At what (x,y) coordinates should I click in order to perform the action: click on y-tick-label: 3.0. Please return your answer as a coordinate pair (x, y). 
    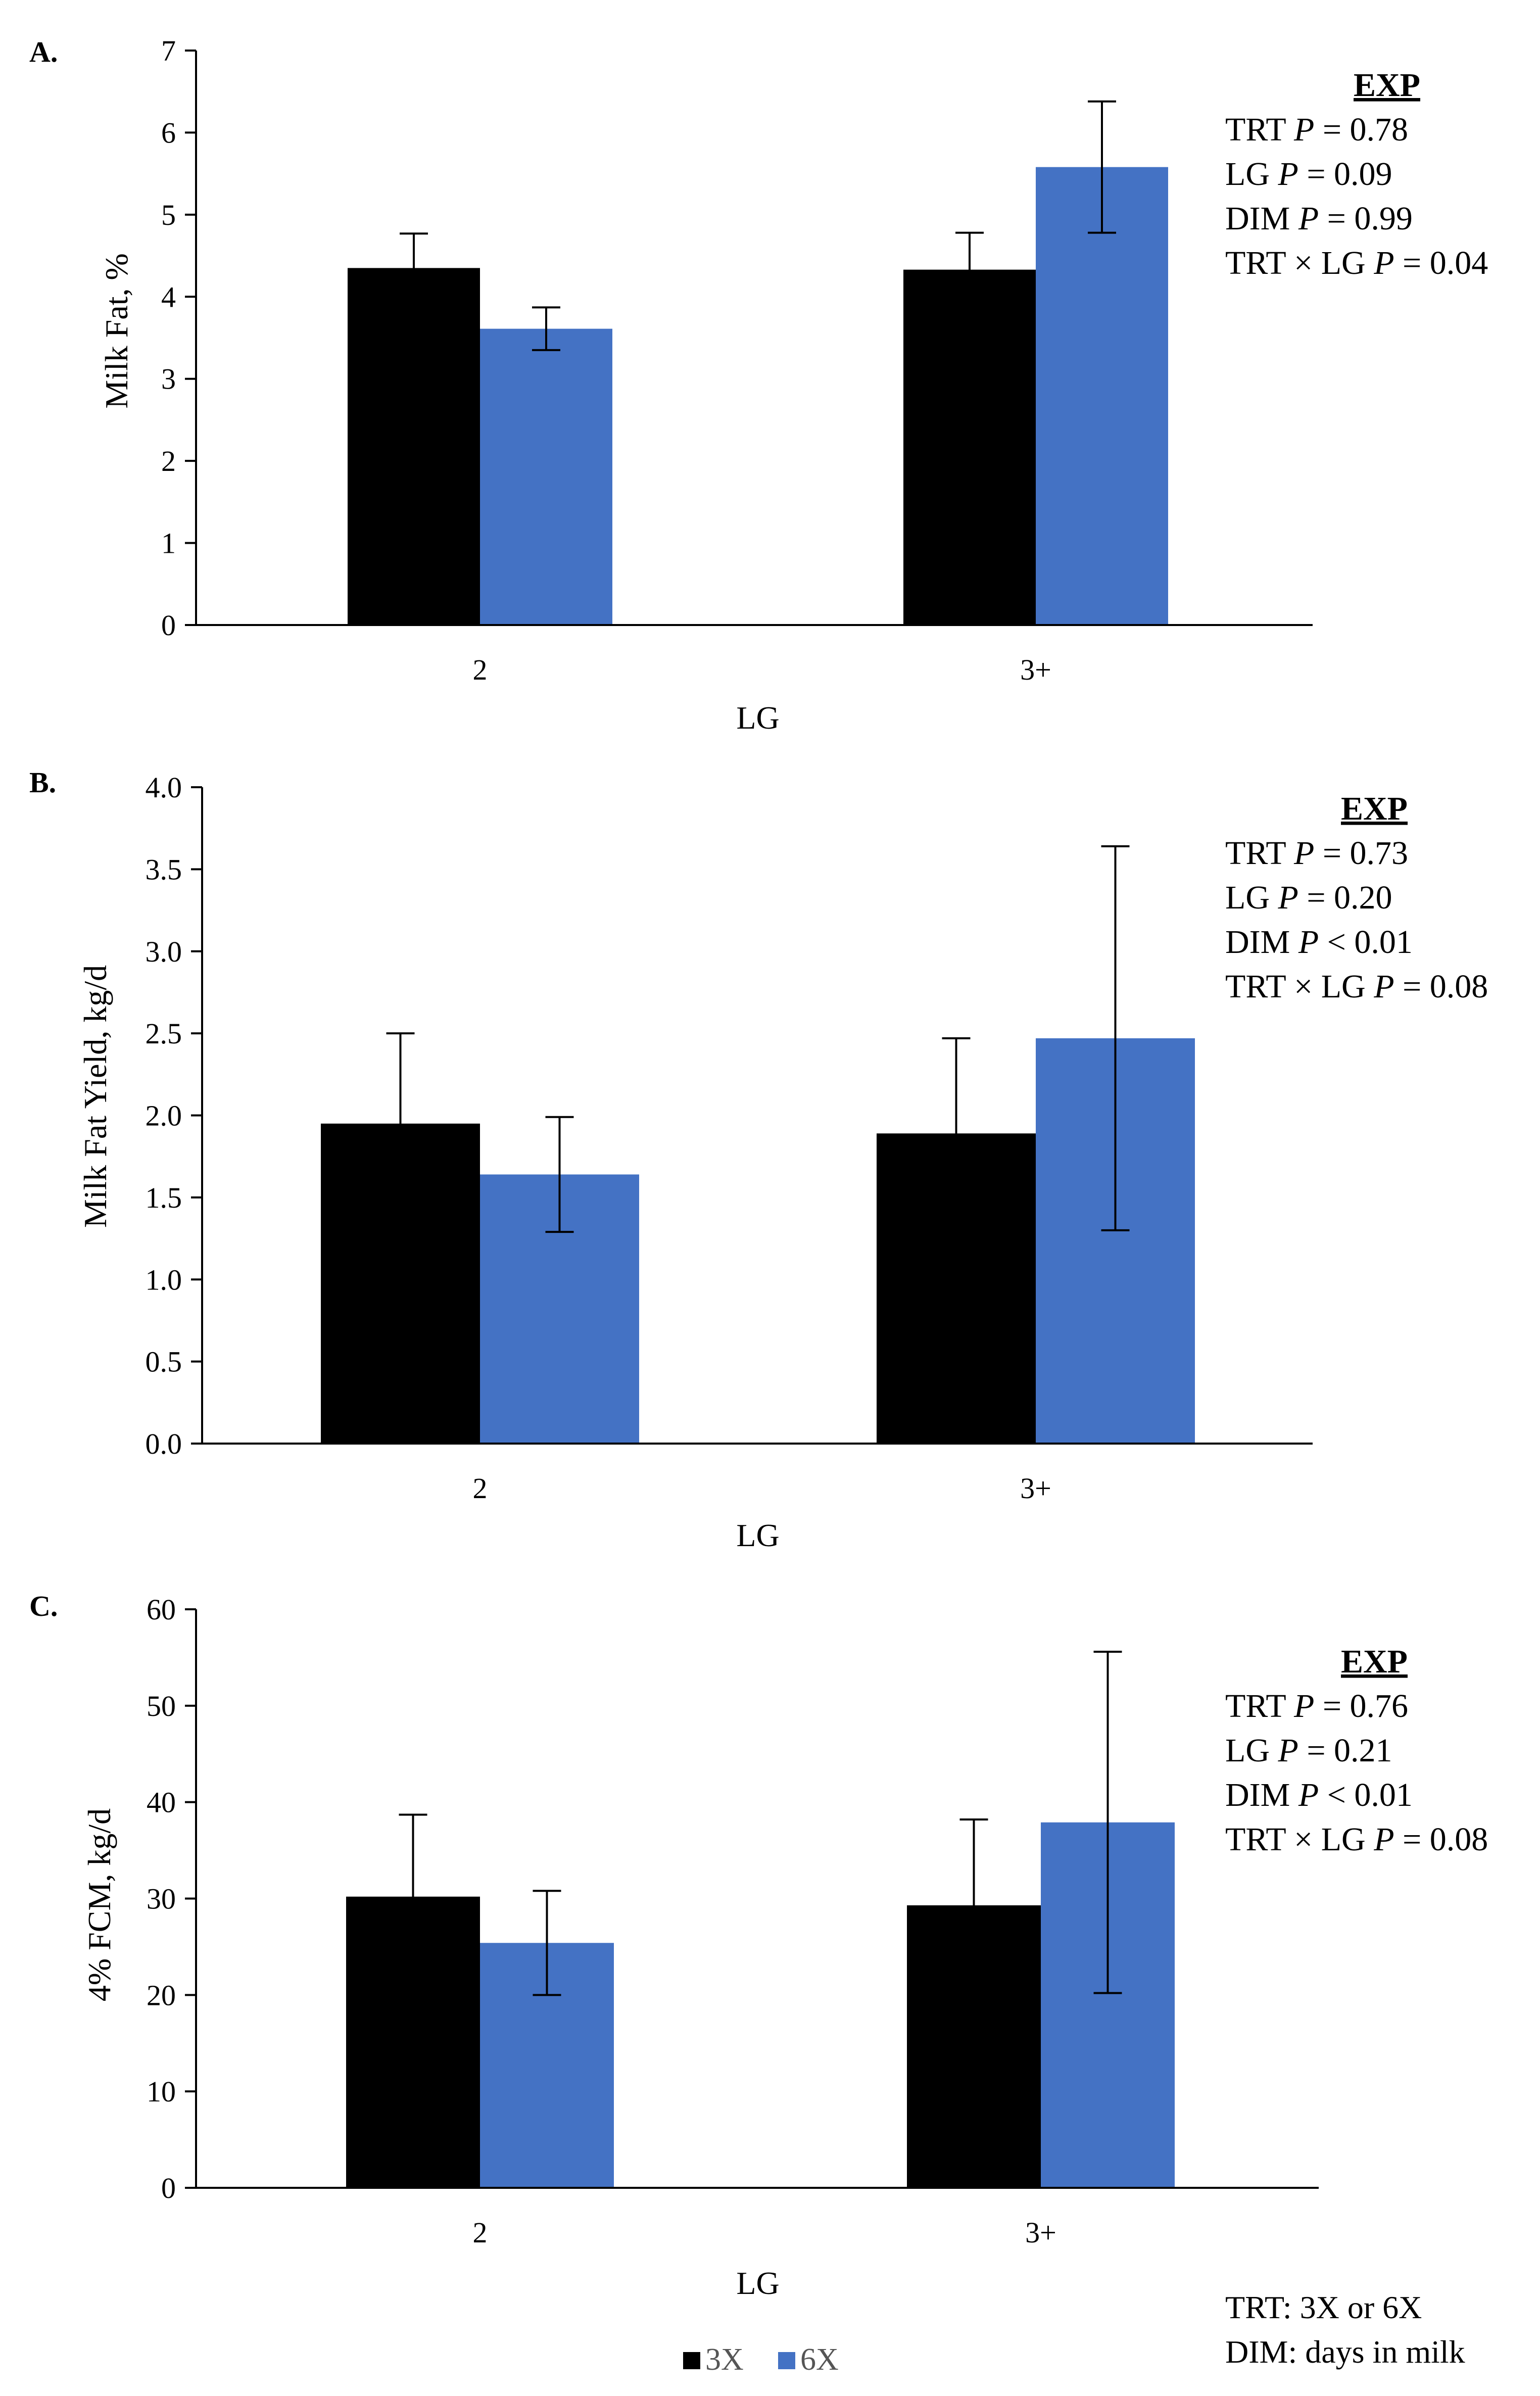
    Looking at the image, I should click on (164, 951).